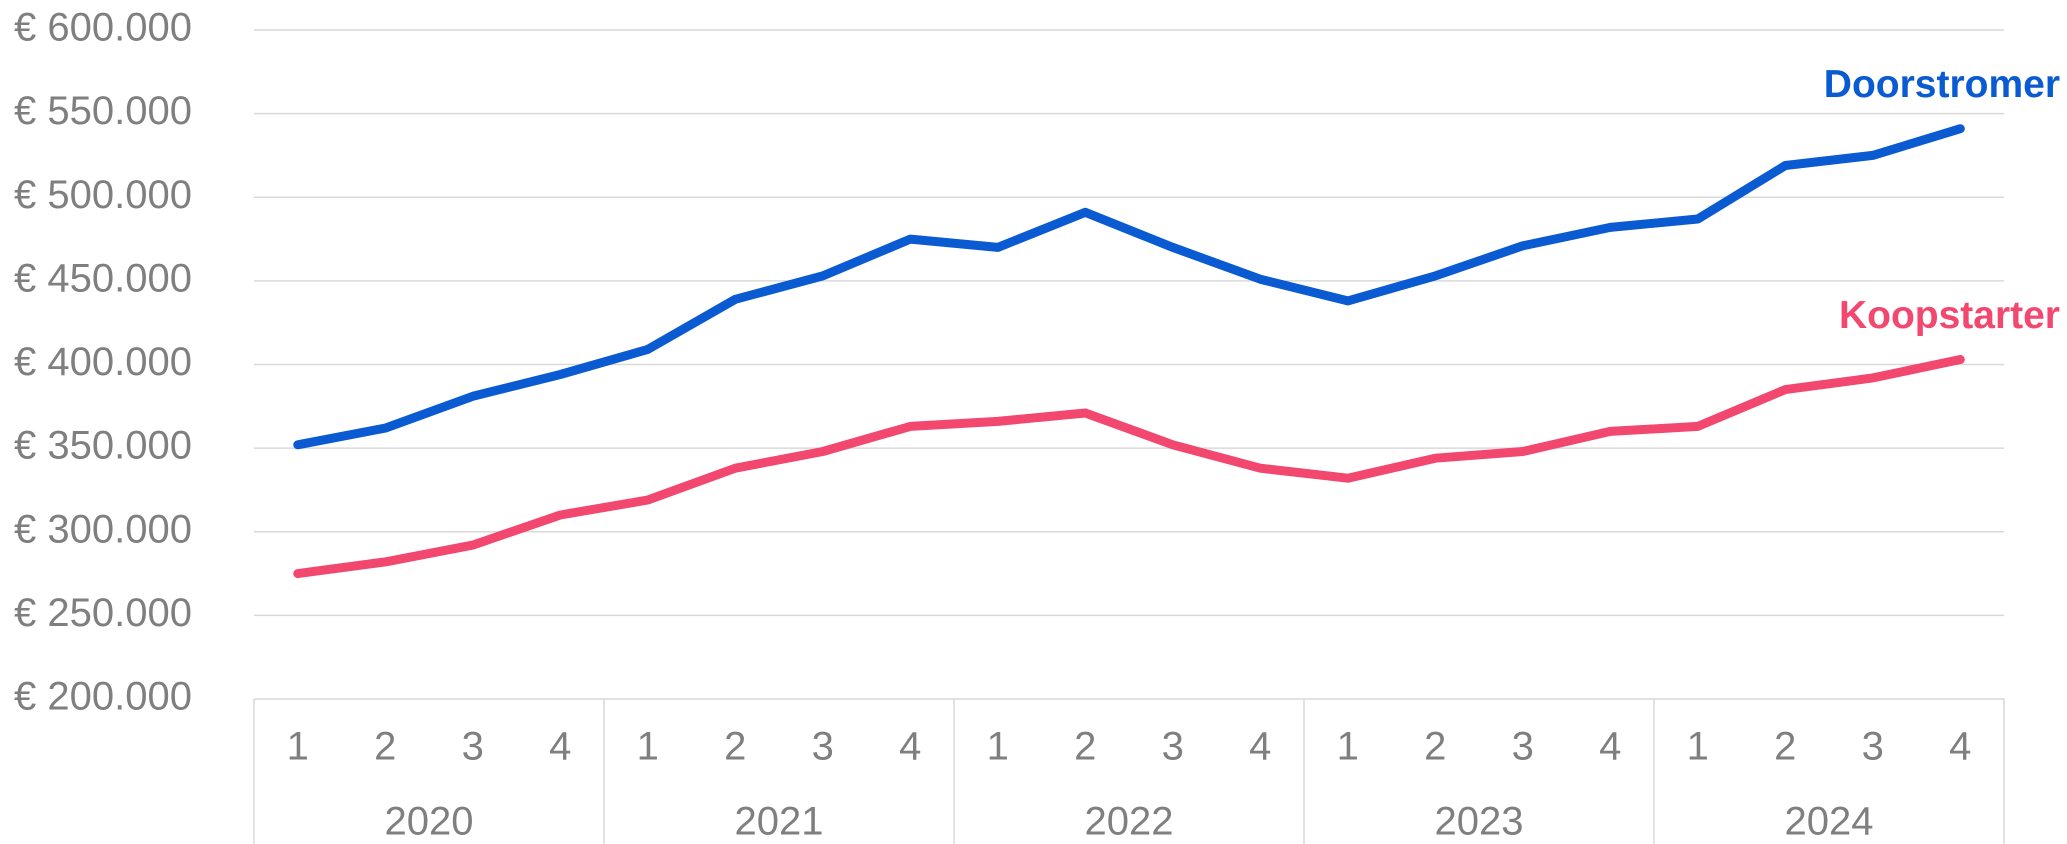 This screenshot has height=844, width=2067. What do you see at coordinates (1942, 84) in the screenshot?
I see `series-label: Doorstromer` at bounding box center [1942, 84].